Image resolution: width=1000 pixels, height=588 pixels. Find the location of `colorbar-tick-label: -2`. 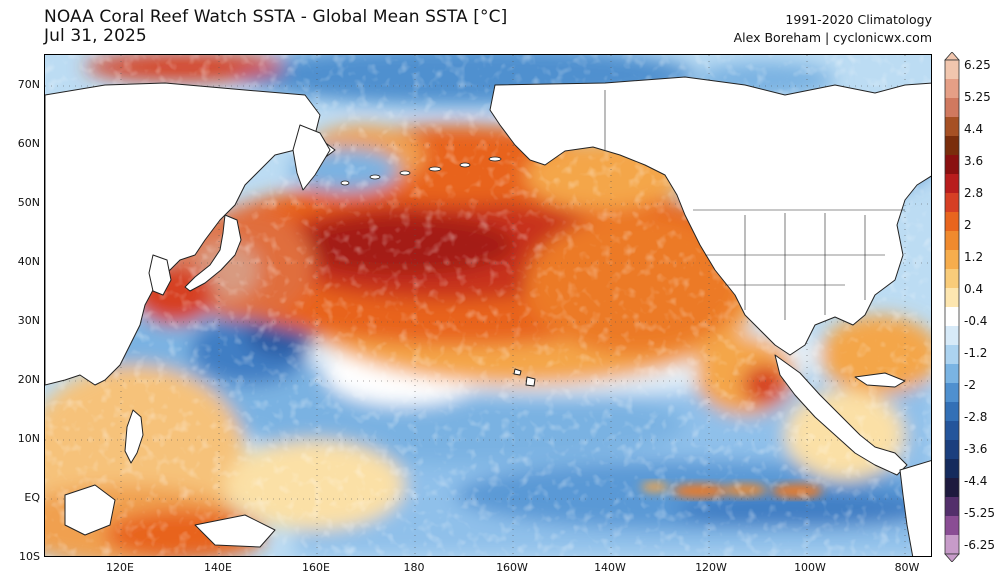

colorbar-tick-label: -2 is located at coordinates (970, 385).